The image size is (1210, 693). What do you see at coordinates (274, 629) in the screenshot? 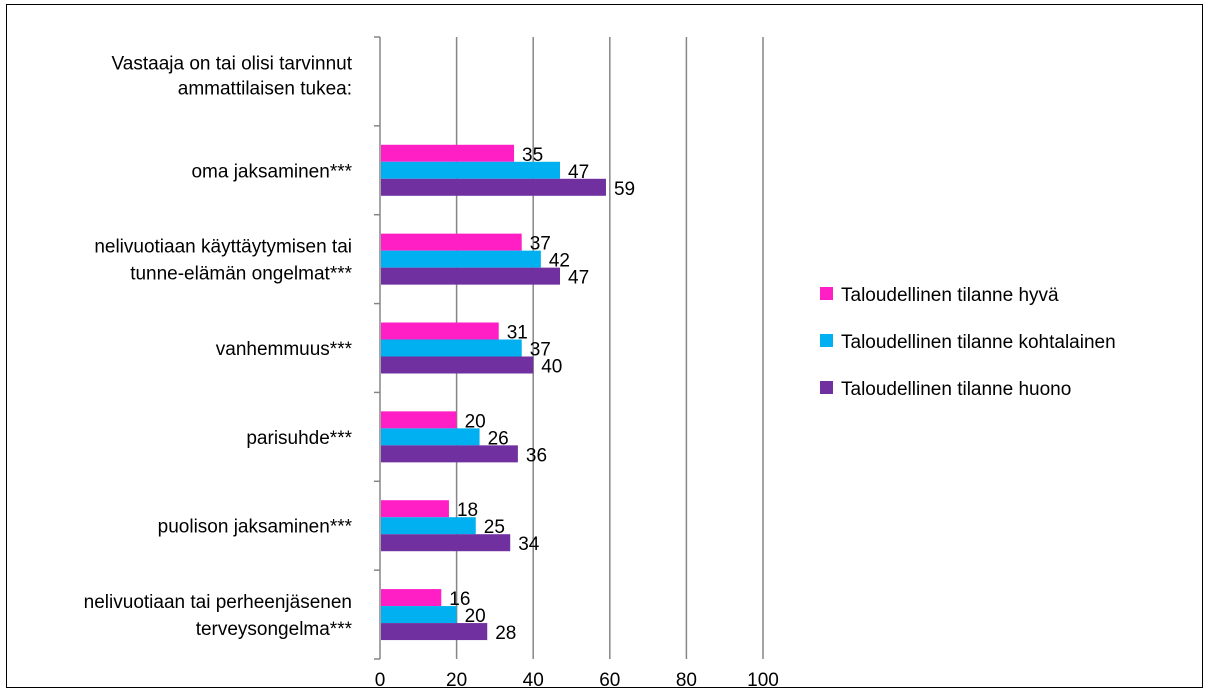
I see `category-label-5: terveysongelma***` at bounding box center [274, 629].